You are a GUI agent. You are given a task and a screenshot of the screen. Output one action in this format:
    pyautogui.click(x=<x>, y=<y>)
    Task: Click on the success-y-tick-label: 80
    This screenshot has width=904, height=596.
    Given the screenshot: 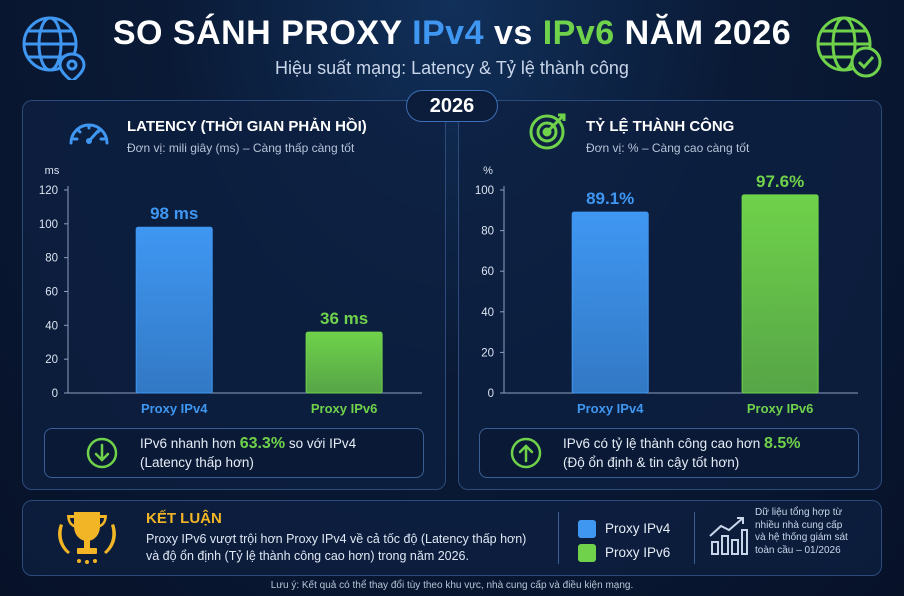 What is the action you would take?
    pyautogui.click(x=487, y=232)
    